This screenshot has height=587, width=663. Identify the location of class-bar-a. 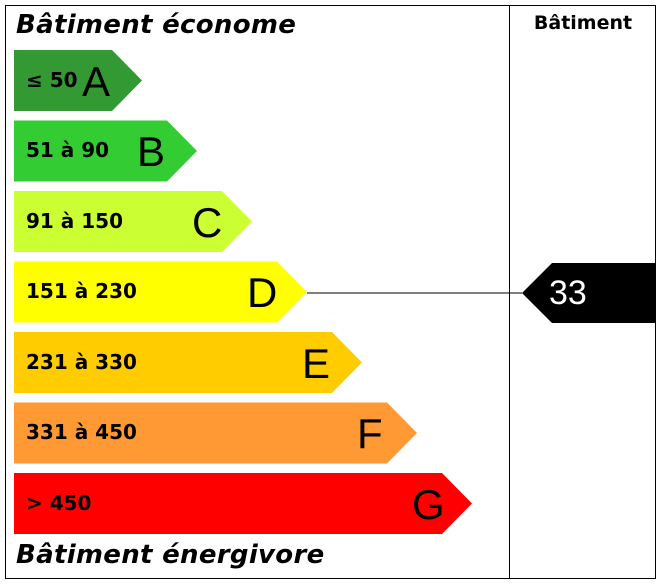
(78, 80).